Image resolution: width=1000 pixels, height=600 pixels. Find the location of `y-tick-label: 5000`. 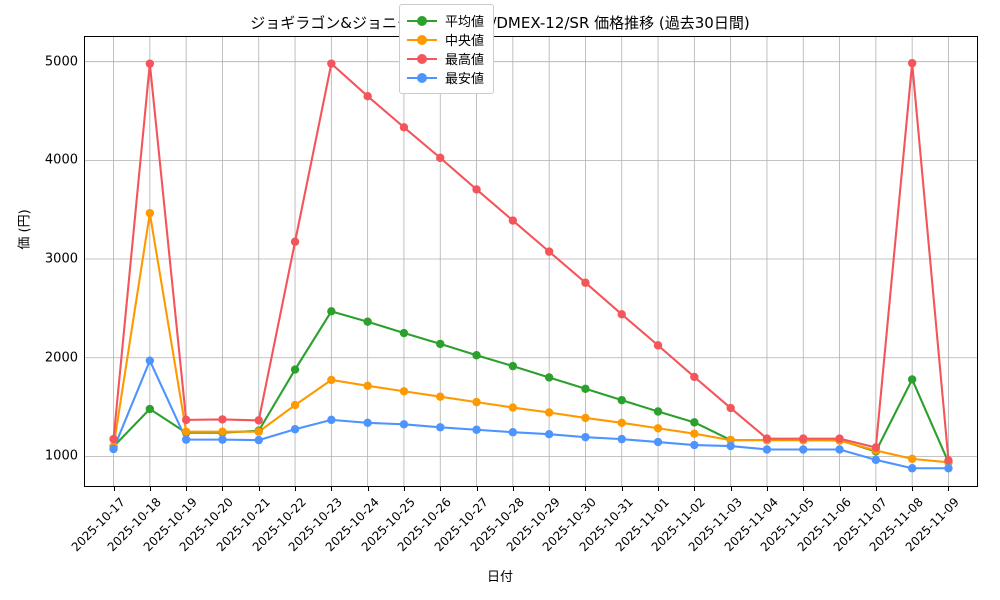

y-tick-label: 5000 is located at coordinates (61, 62).